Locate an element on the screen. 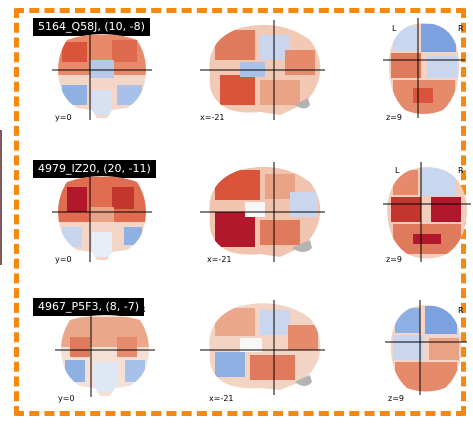 The width and height of the screenshot is (473, 428). row-3-sagittal-slice is located at coordinates (262, 347).